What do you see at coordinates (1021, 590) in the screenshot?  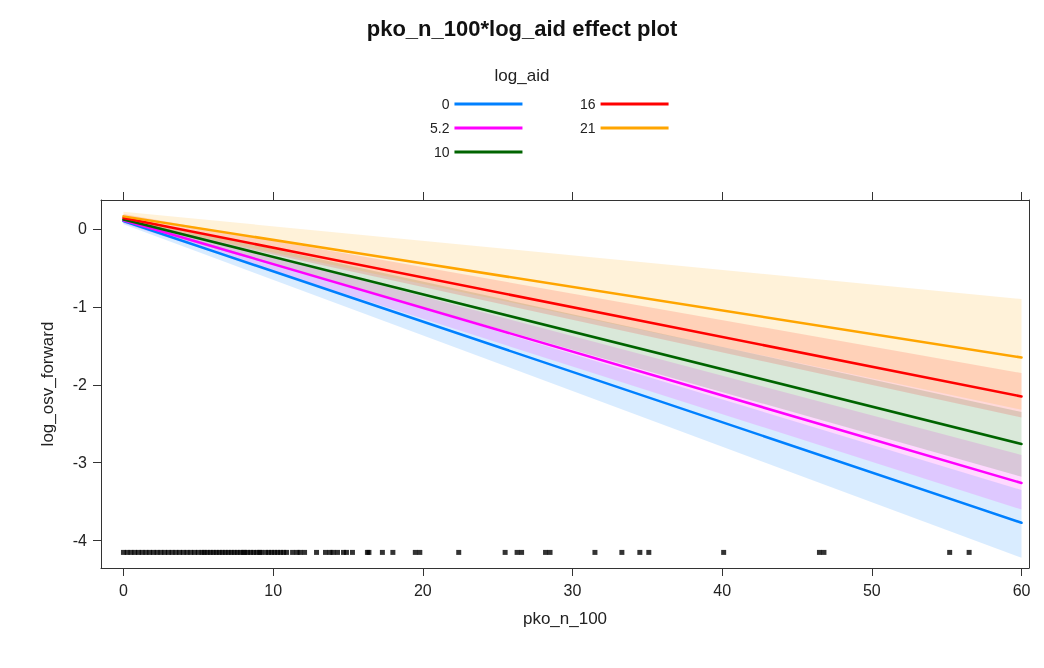 I see `x-tick-label: 60` at bounding box center [1021, 590].